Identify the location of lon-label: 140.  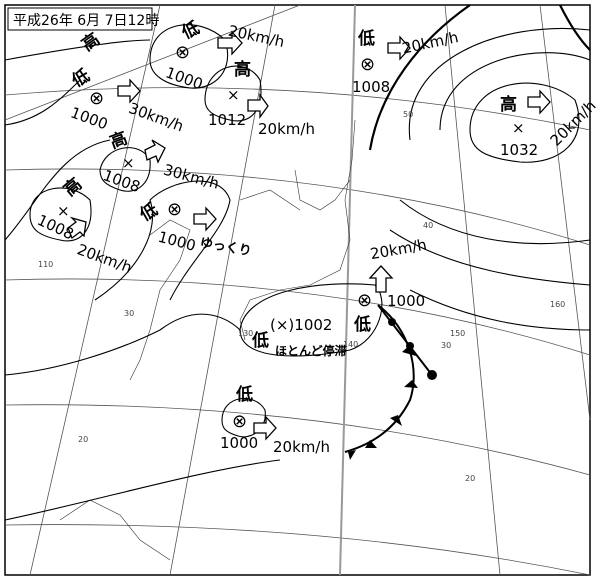
(350, 344).